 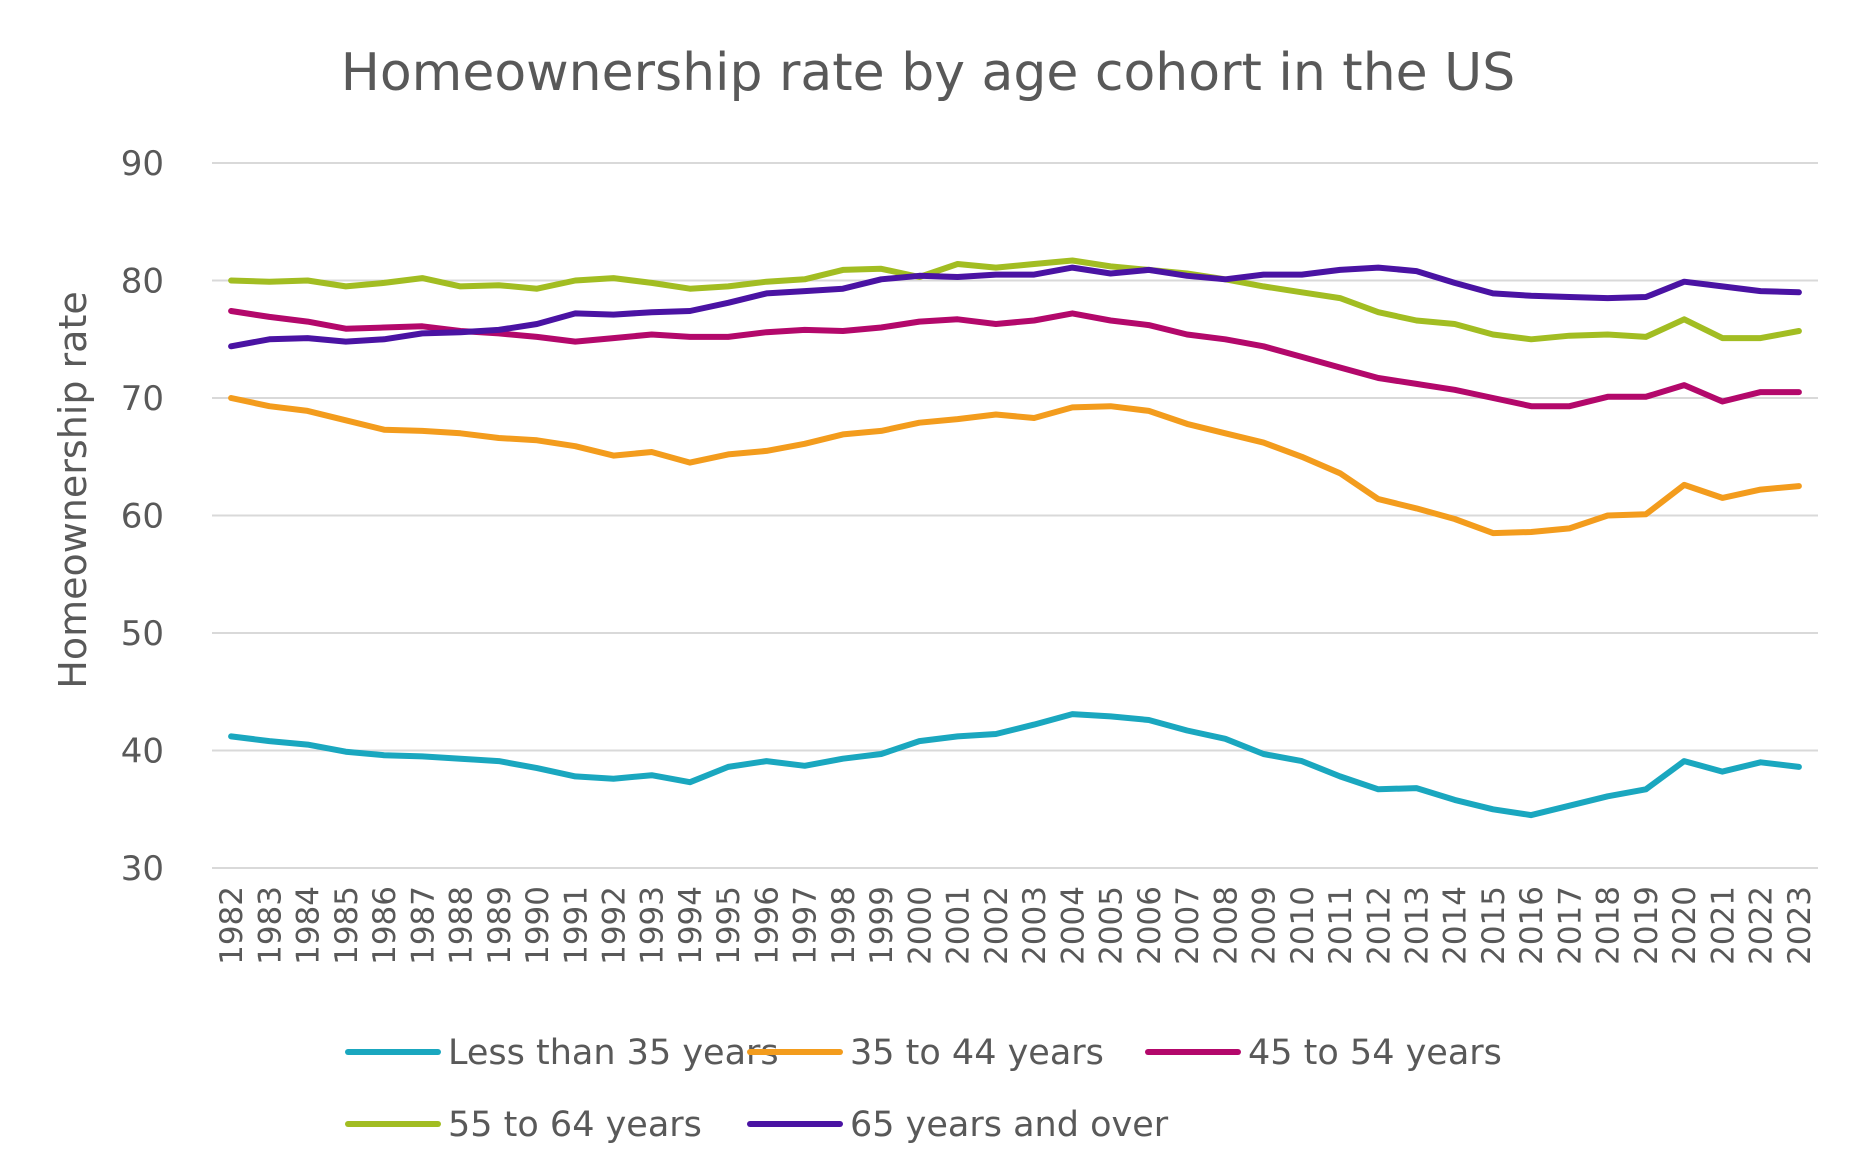 I want to click on x-tick-label: 1989, so click(x=500, y=925).